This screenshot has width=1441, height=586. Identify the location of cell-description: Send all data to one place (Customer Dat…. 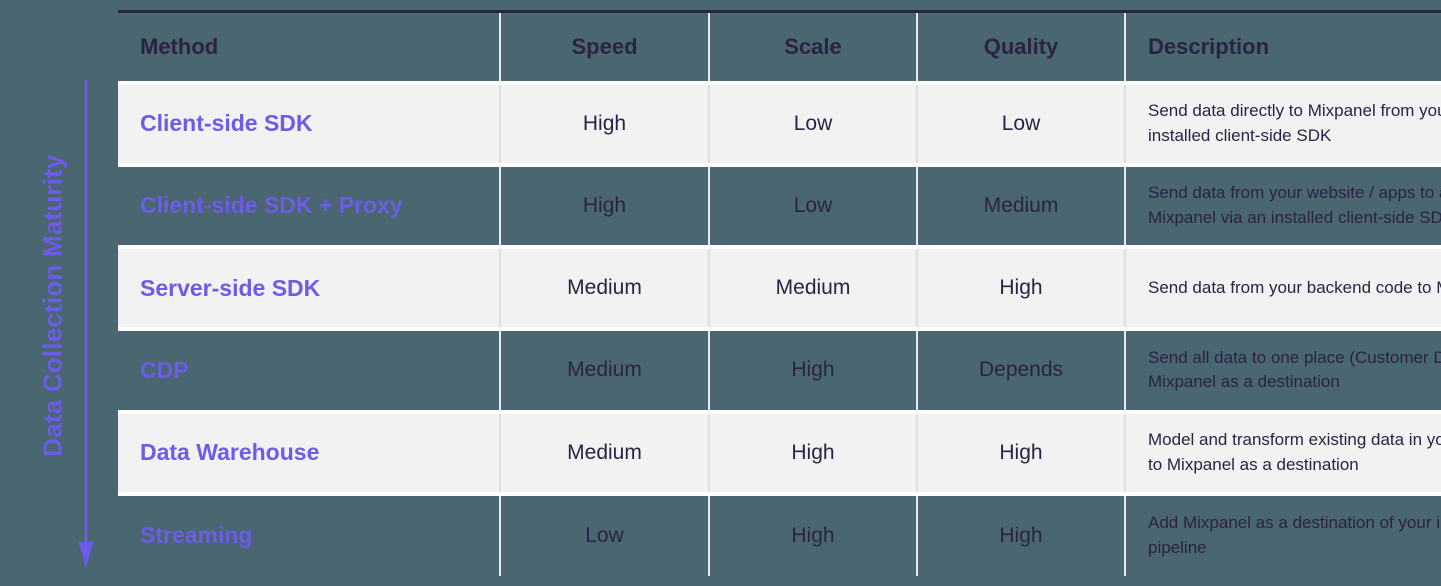
(1282, 370).